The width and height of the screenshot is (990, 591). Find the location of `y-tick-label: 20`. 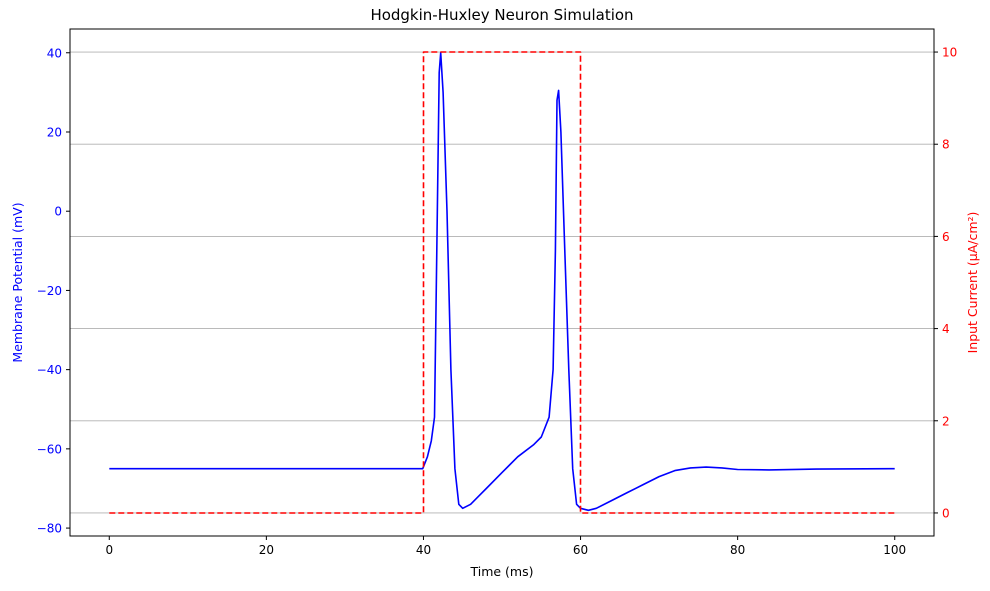

y-tick-label: 20 is located at coordinates (54, 132).